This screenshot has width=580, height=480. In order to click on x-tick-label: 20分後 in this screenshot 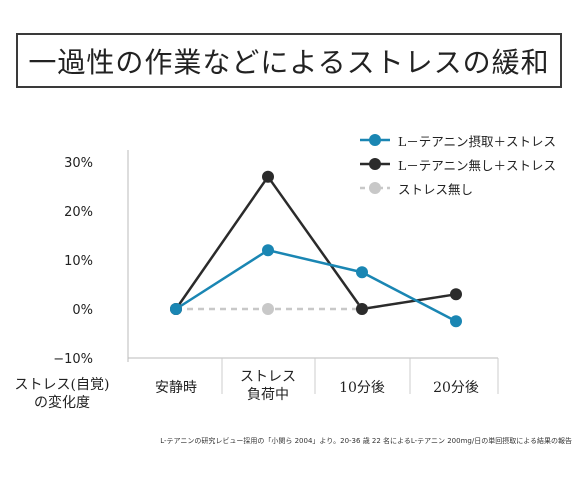, I will do `click(456, 388)`.